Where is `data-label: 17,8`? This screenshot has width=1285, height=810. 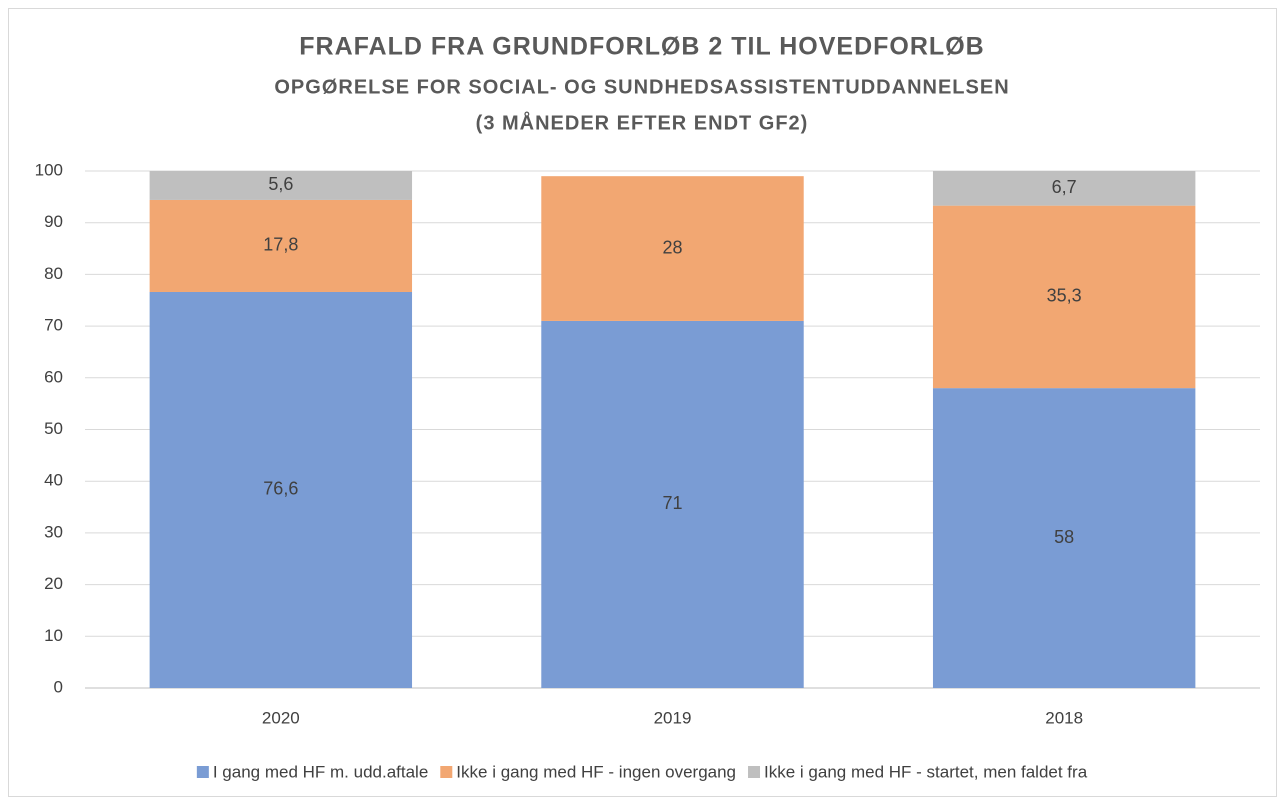 data-label: 17,8 is located at coordinates (280, 245).